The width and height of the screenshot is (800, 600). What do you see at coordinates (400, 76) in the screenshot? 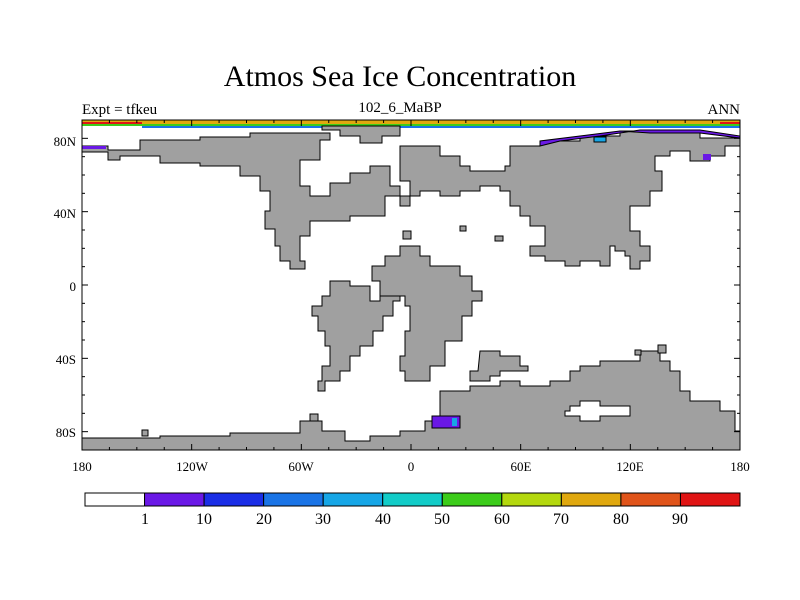
I see `plot-title: Atmos Sea Ice Concentration` at bounding box center [400, 76].